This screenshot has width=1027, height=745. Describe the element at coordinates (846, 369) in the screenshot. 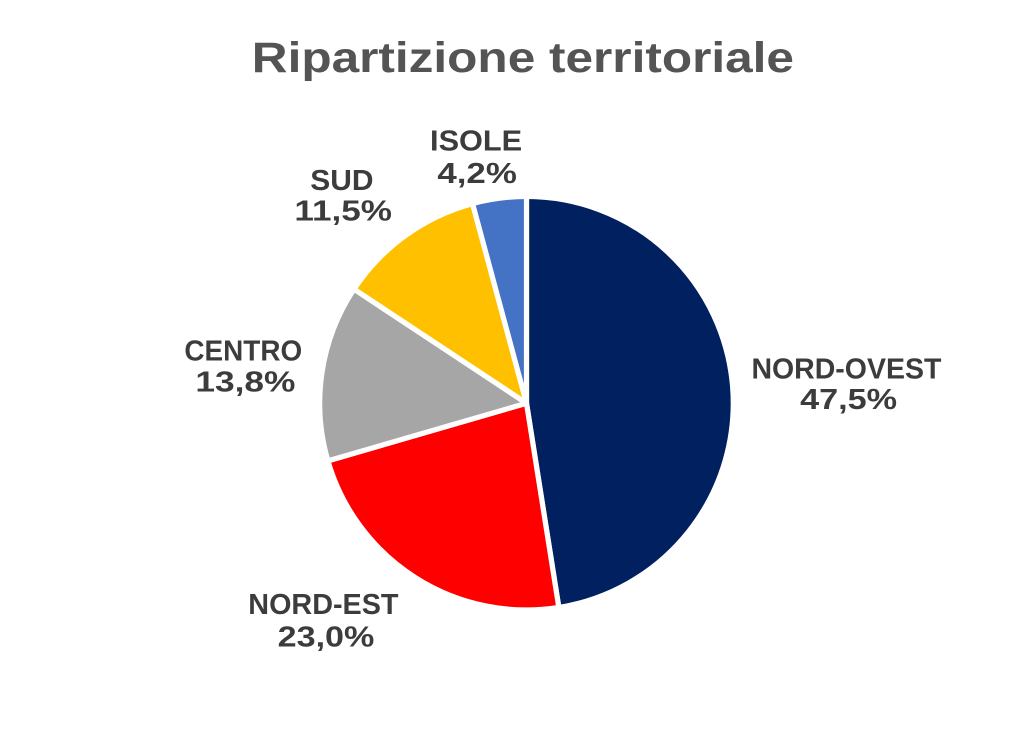

I see `svg-text: NORD-OVEST` at that location.